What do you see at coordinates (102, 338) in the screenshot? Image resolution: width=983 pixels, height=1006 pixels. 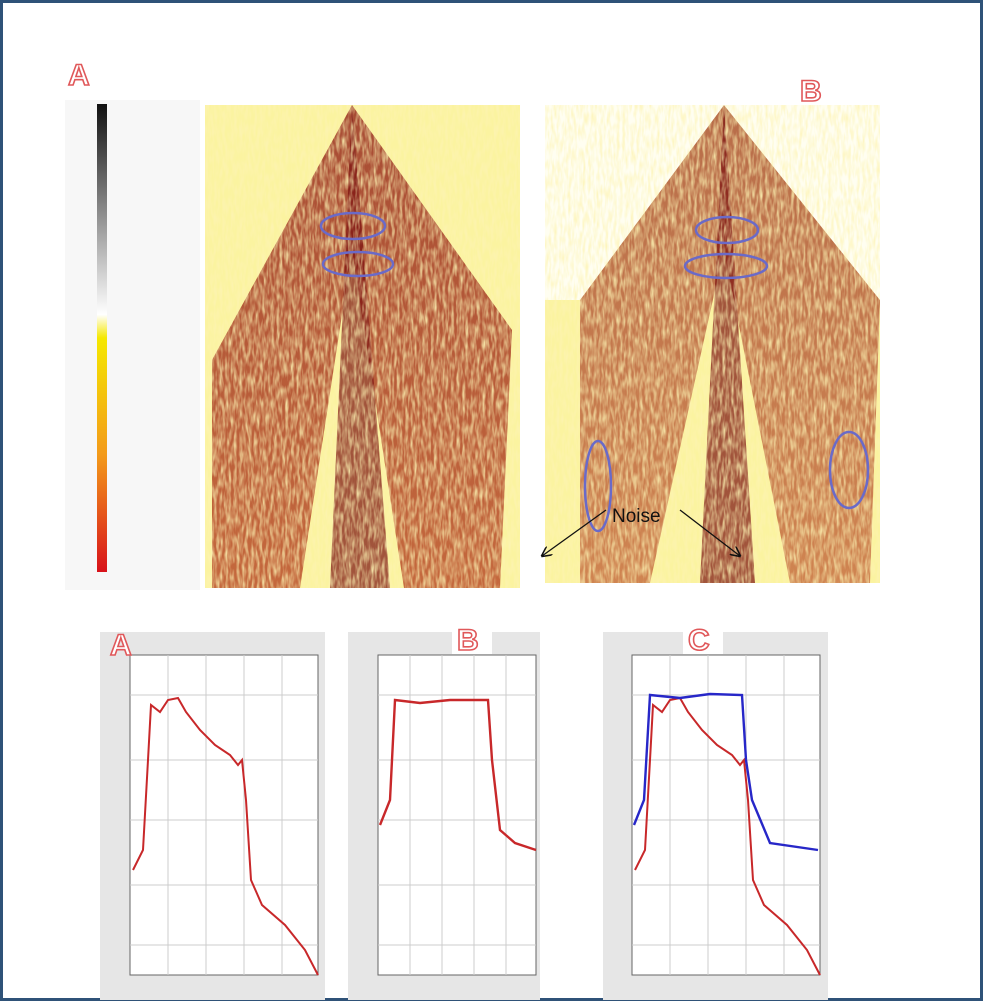 I see `colorbar` at bounding box center [102, 338].